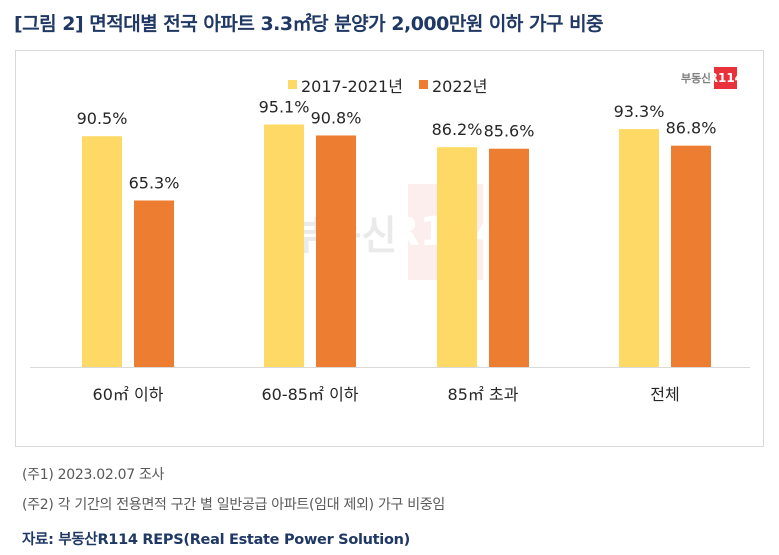 The image size is (779, 555). What do you see at coordinates (457, 129) in the screenshot?
I see `data-label: 86.2%` at bounding box center [457, 129].